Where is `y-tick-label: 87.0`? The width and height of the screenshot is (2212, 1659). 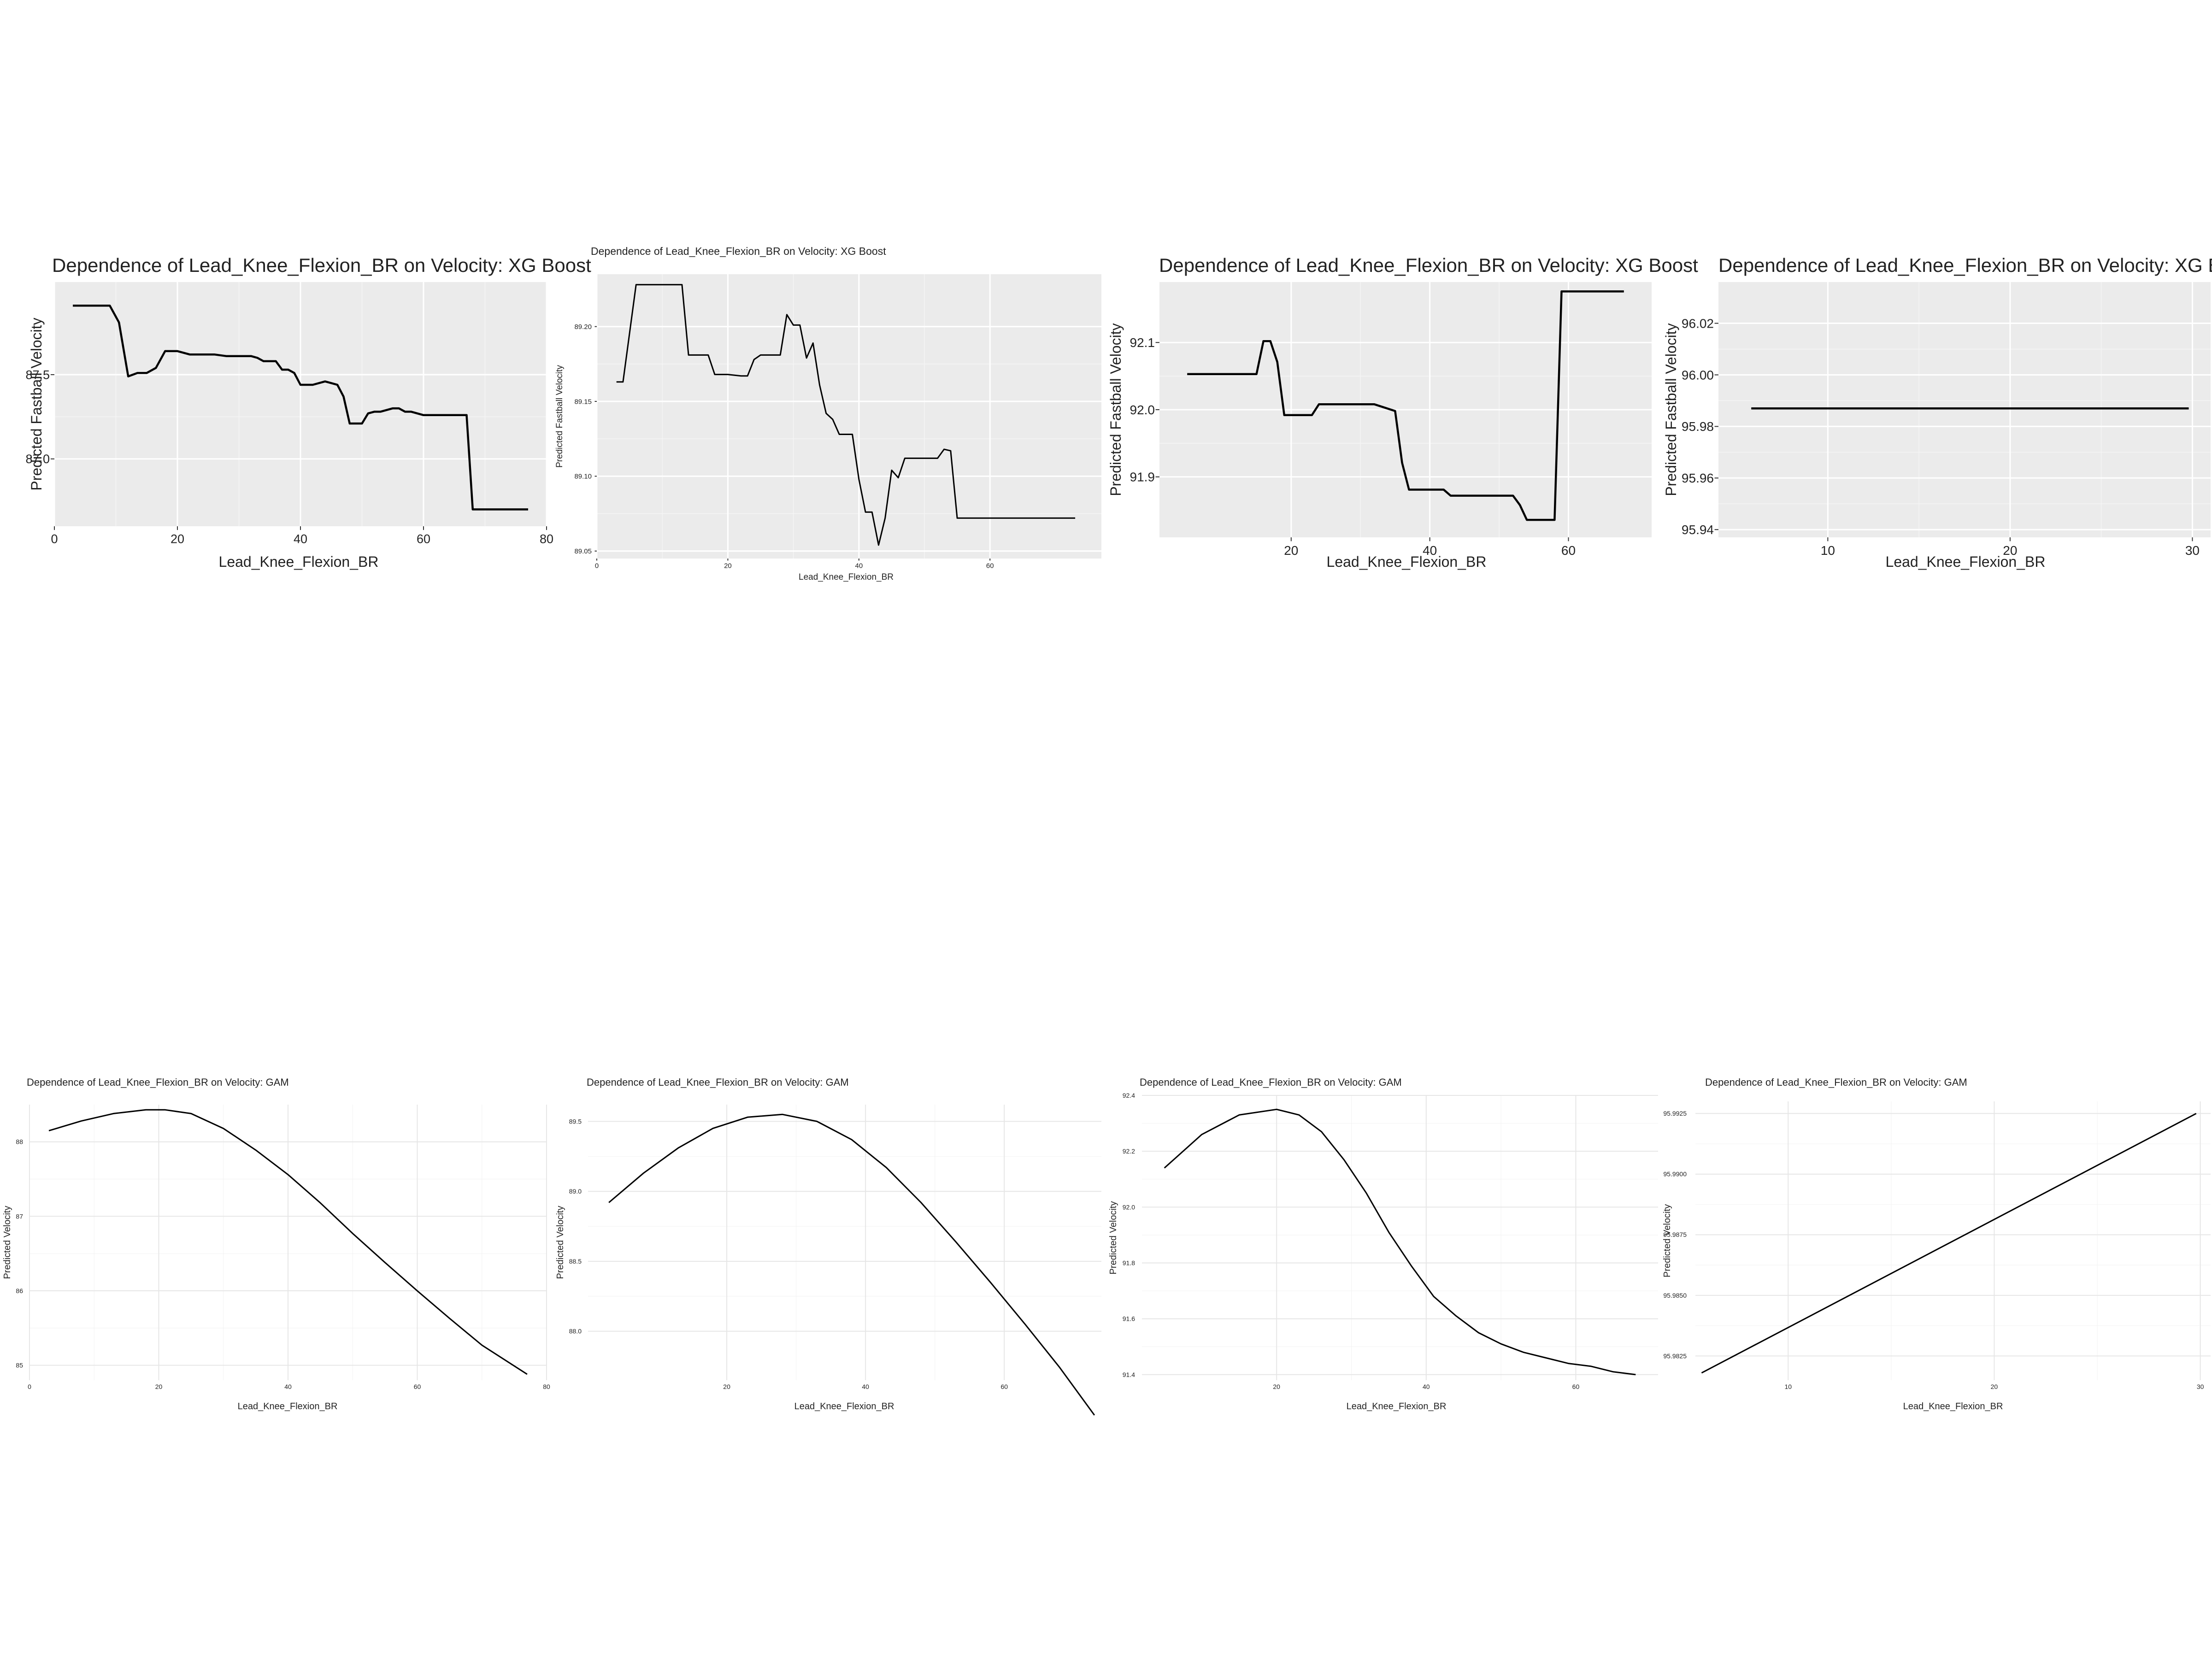
y-tick-label: 87.0 is located at coordinates (37, 459).